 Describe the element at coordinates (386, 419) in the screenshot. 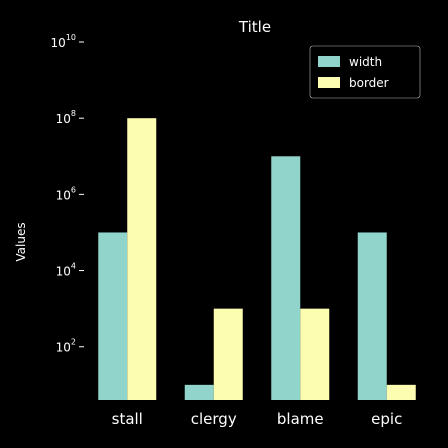

I see `x-tick-label-epic: epic` at that location.